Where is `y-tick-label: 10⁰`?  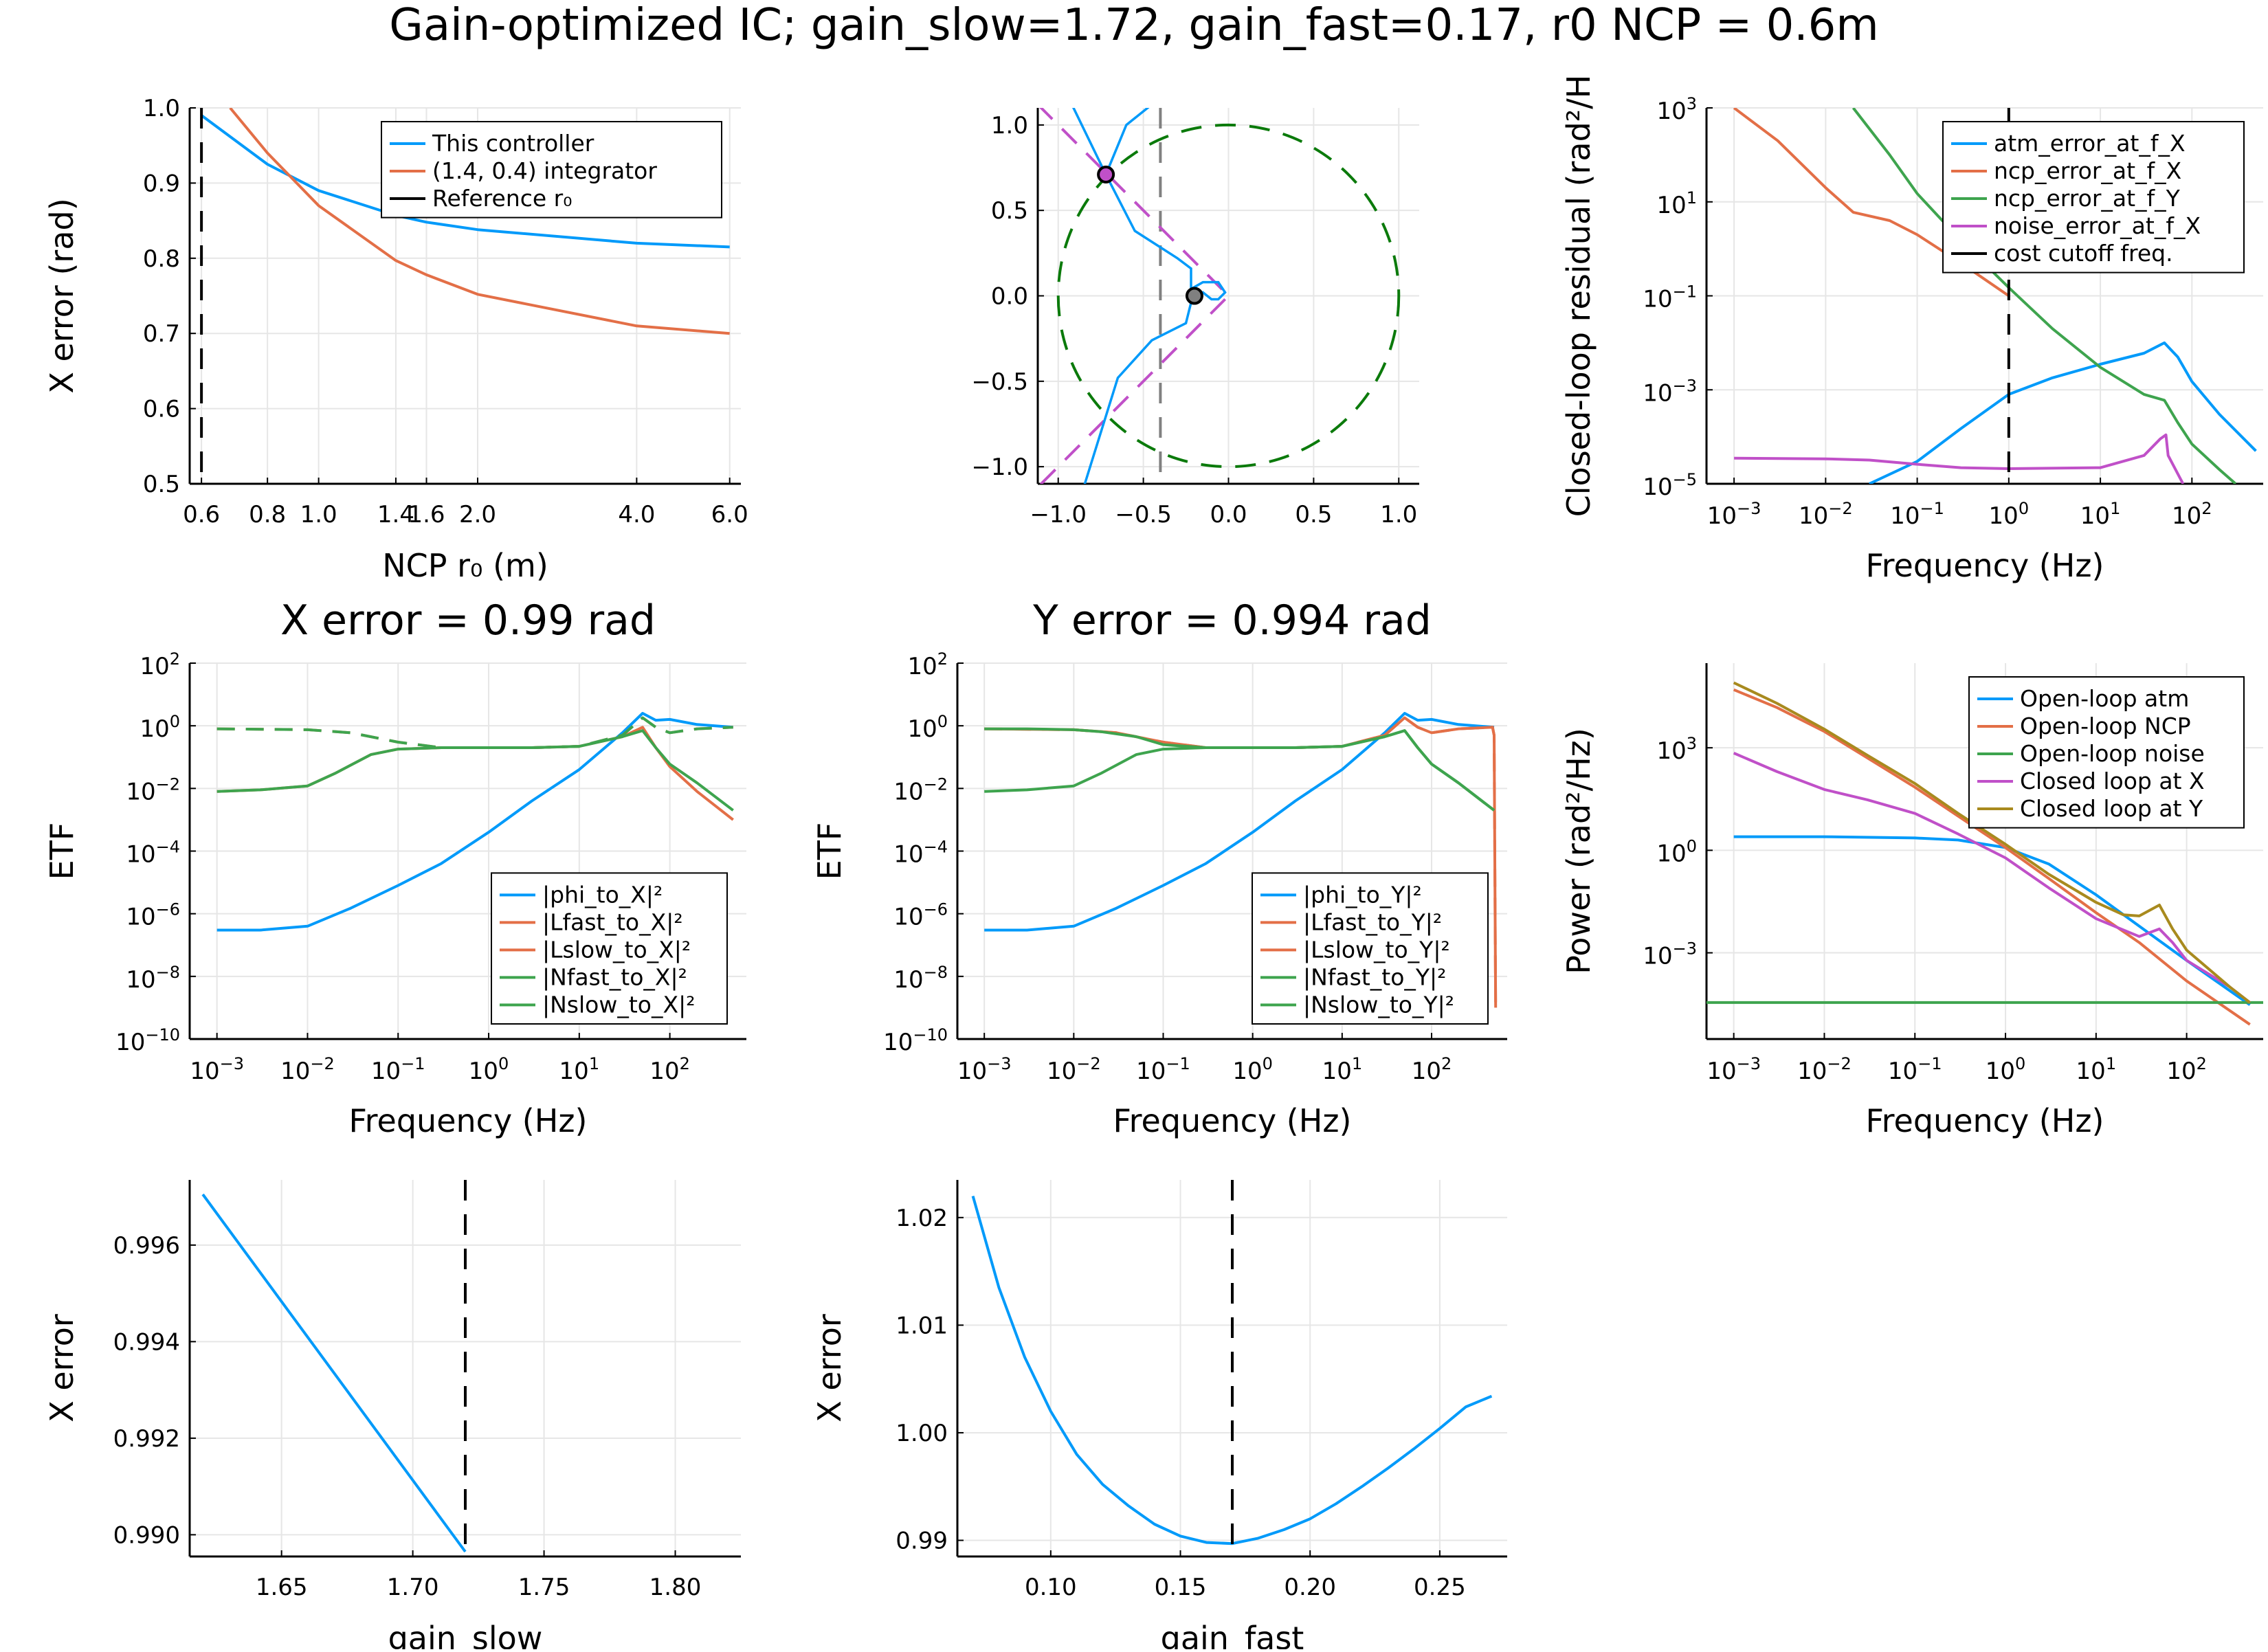 y-tick-label: 10⁰ is located at coordinates (928, 727).